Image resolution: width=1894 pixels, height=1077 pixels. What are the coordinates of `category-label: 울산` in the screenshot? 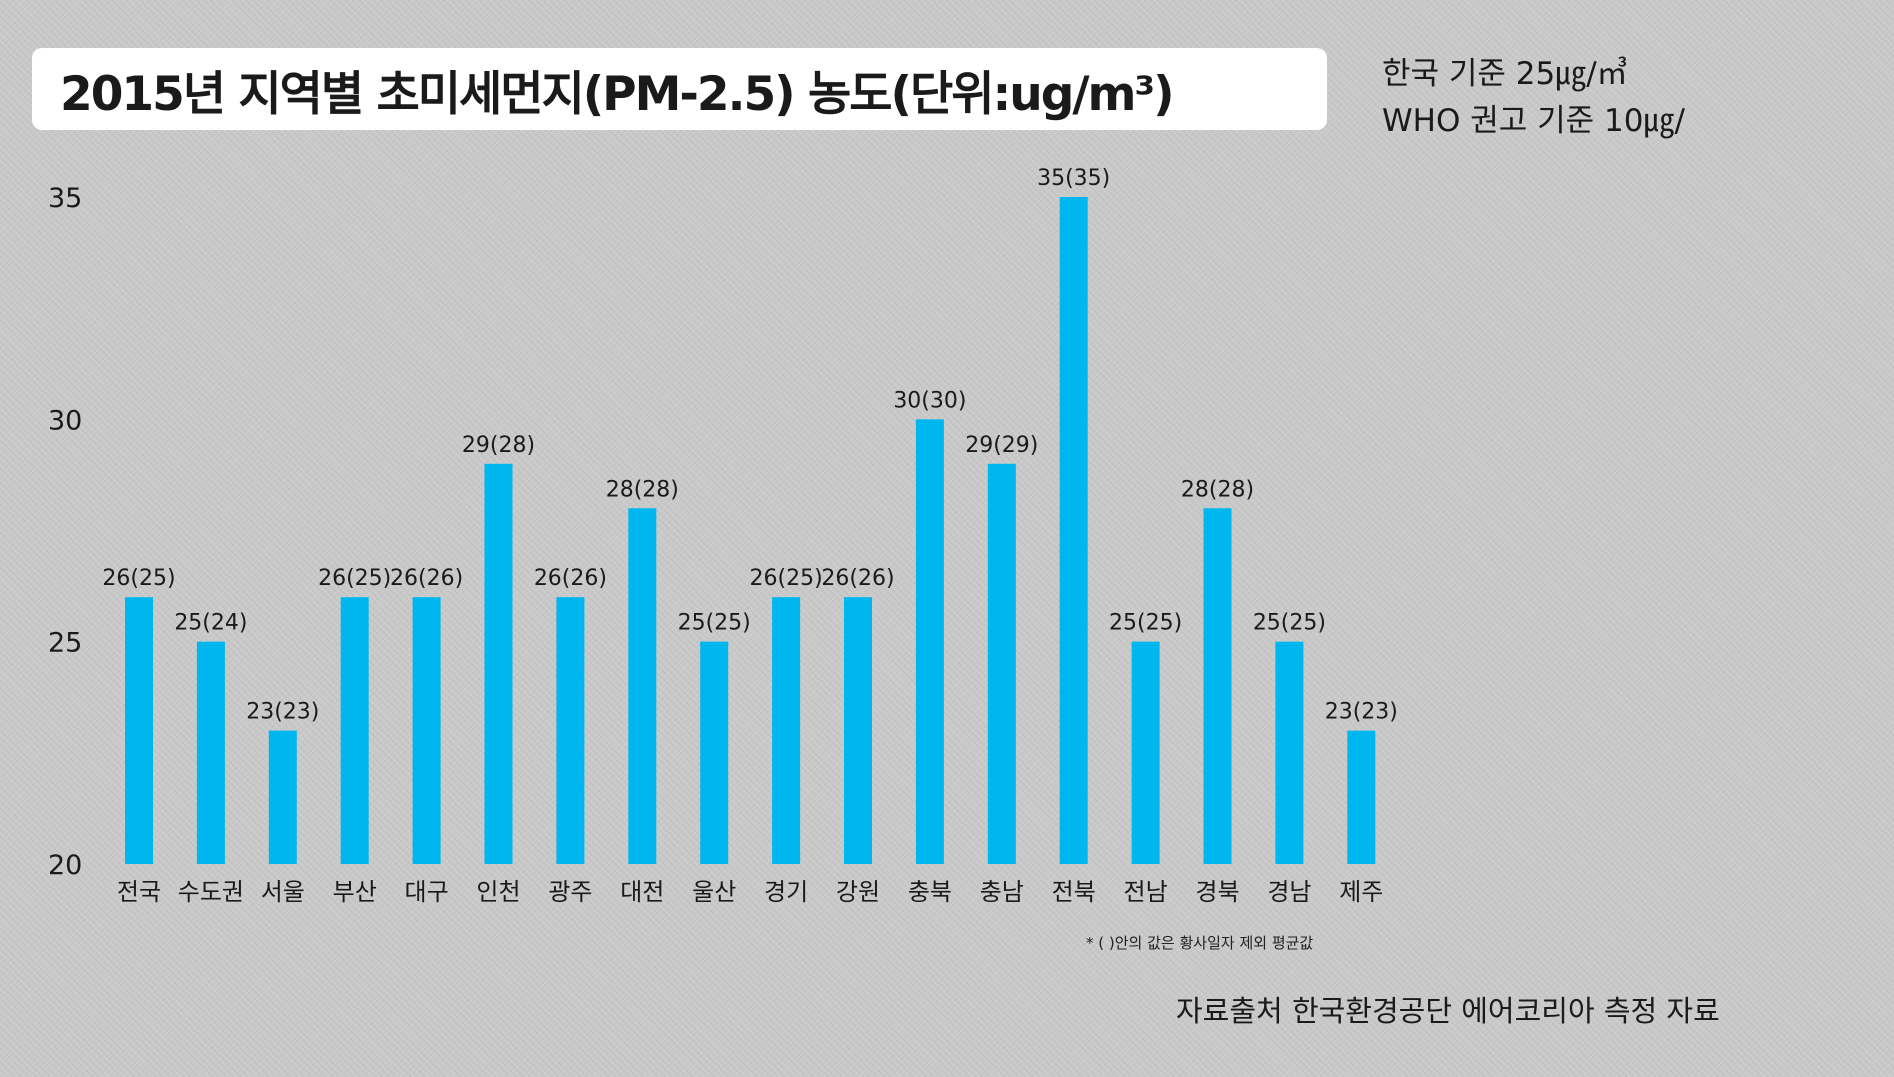 It's located at (714, 892).